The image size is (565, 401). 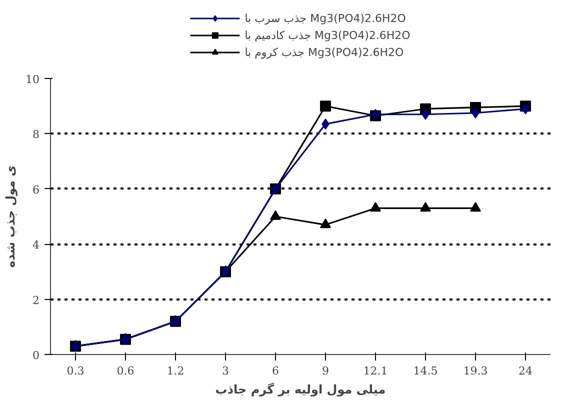 I want to click on y-tick-label: 8, so click(x=36, y=135).